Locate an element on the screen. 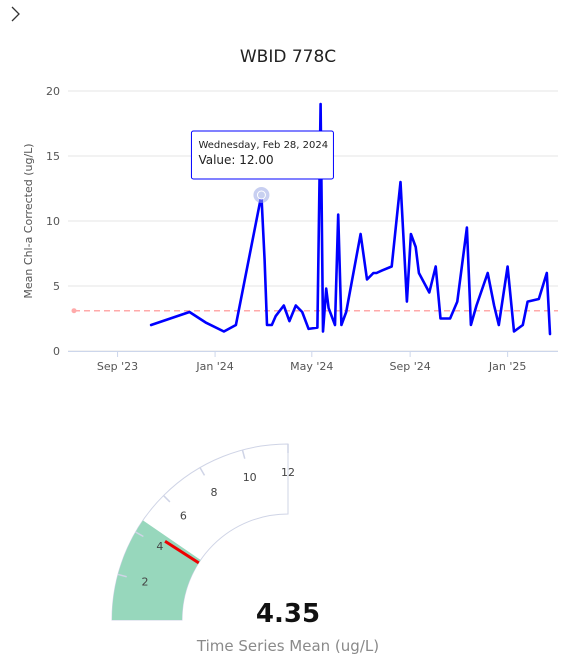 Image resolution: width=582 pixels, height=663 pixels. tooltip-box is located at coordinates (262, 155).